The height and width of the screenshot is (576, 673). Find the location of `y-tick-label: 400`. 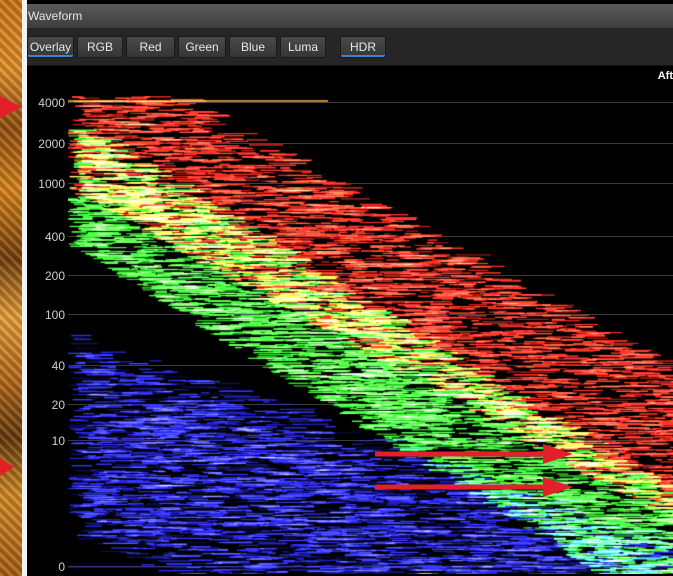

y-tick-label: 400 is located at coordinates (54, 237).